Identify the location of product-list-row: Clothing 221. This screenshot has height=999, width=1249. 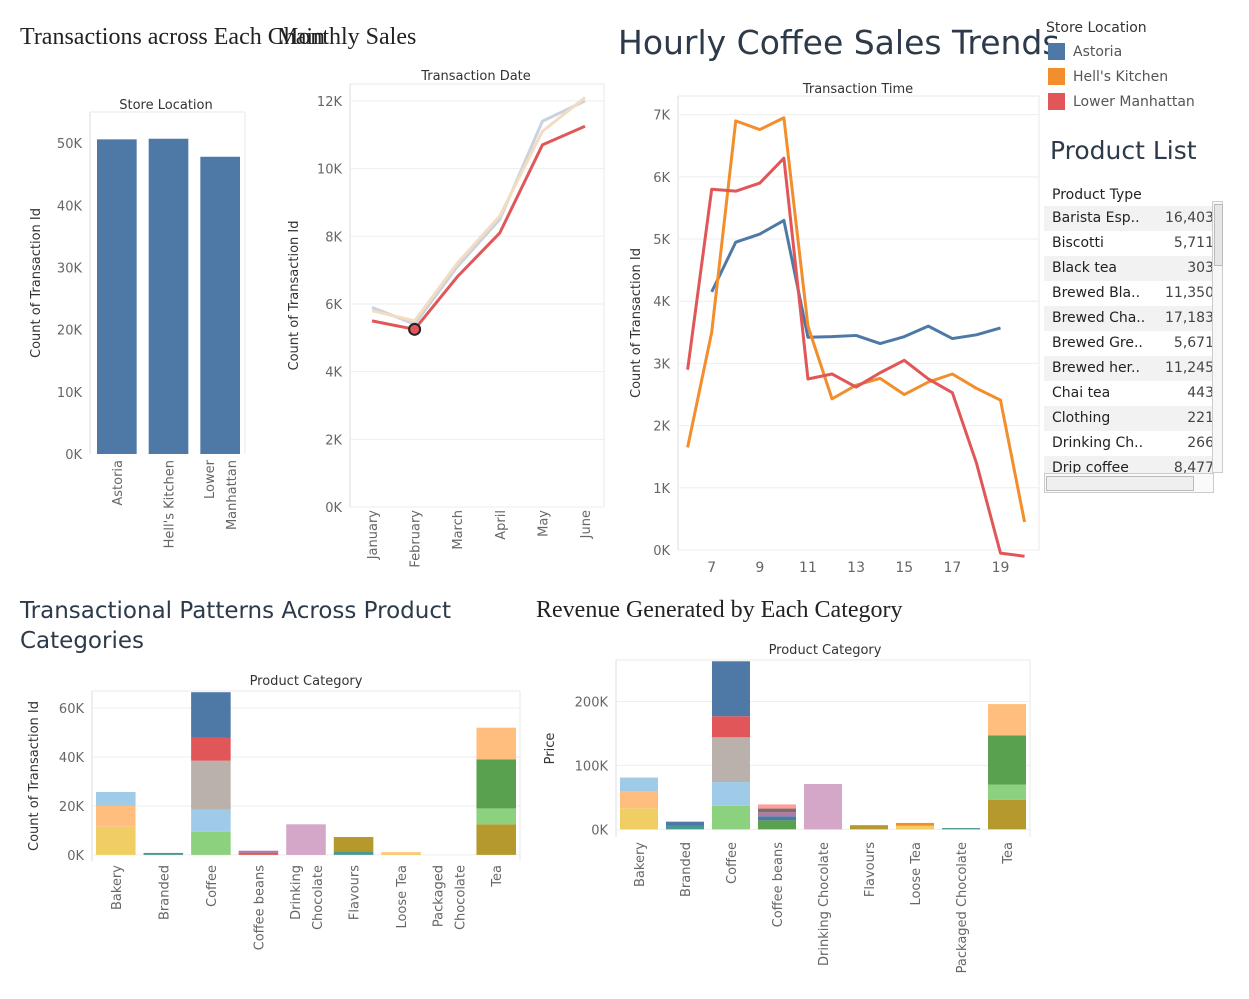
(1129, 418).